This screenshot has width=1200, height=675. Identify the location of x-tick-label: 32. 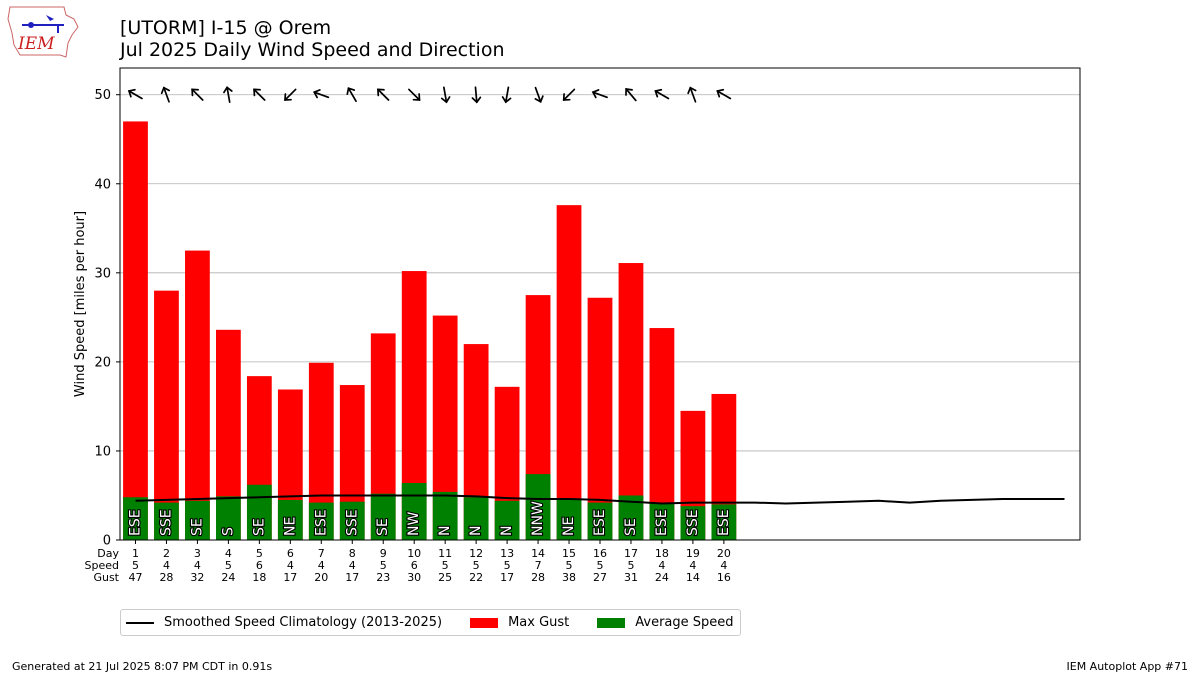
(197, 577).